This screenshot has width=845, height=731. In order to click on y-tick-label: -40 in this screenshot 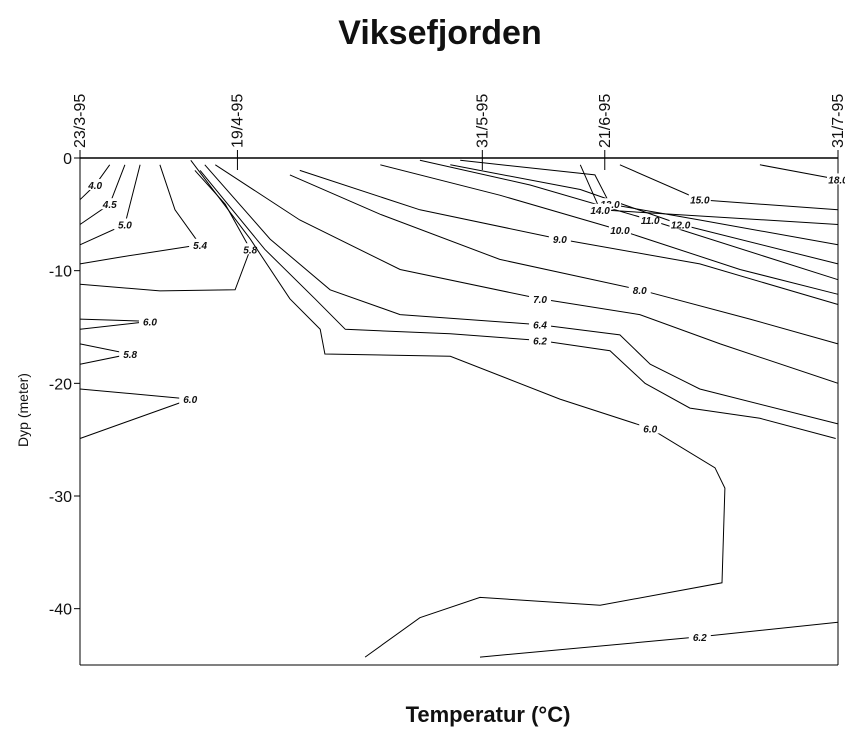, I will do `click(60, 610)`.